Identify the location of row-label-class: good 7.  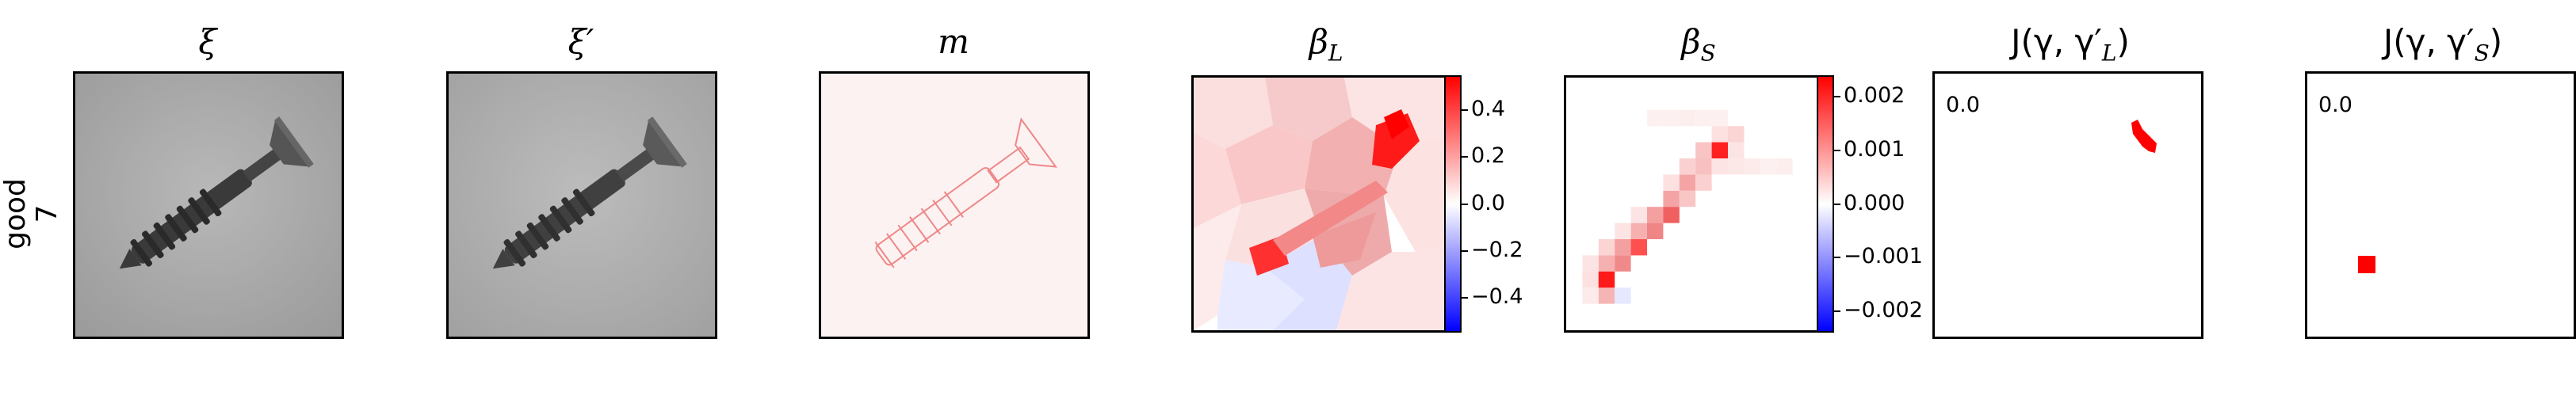
(32, 213).